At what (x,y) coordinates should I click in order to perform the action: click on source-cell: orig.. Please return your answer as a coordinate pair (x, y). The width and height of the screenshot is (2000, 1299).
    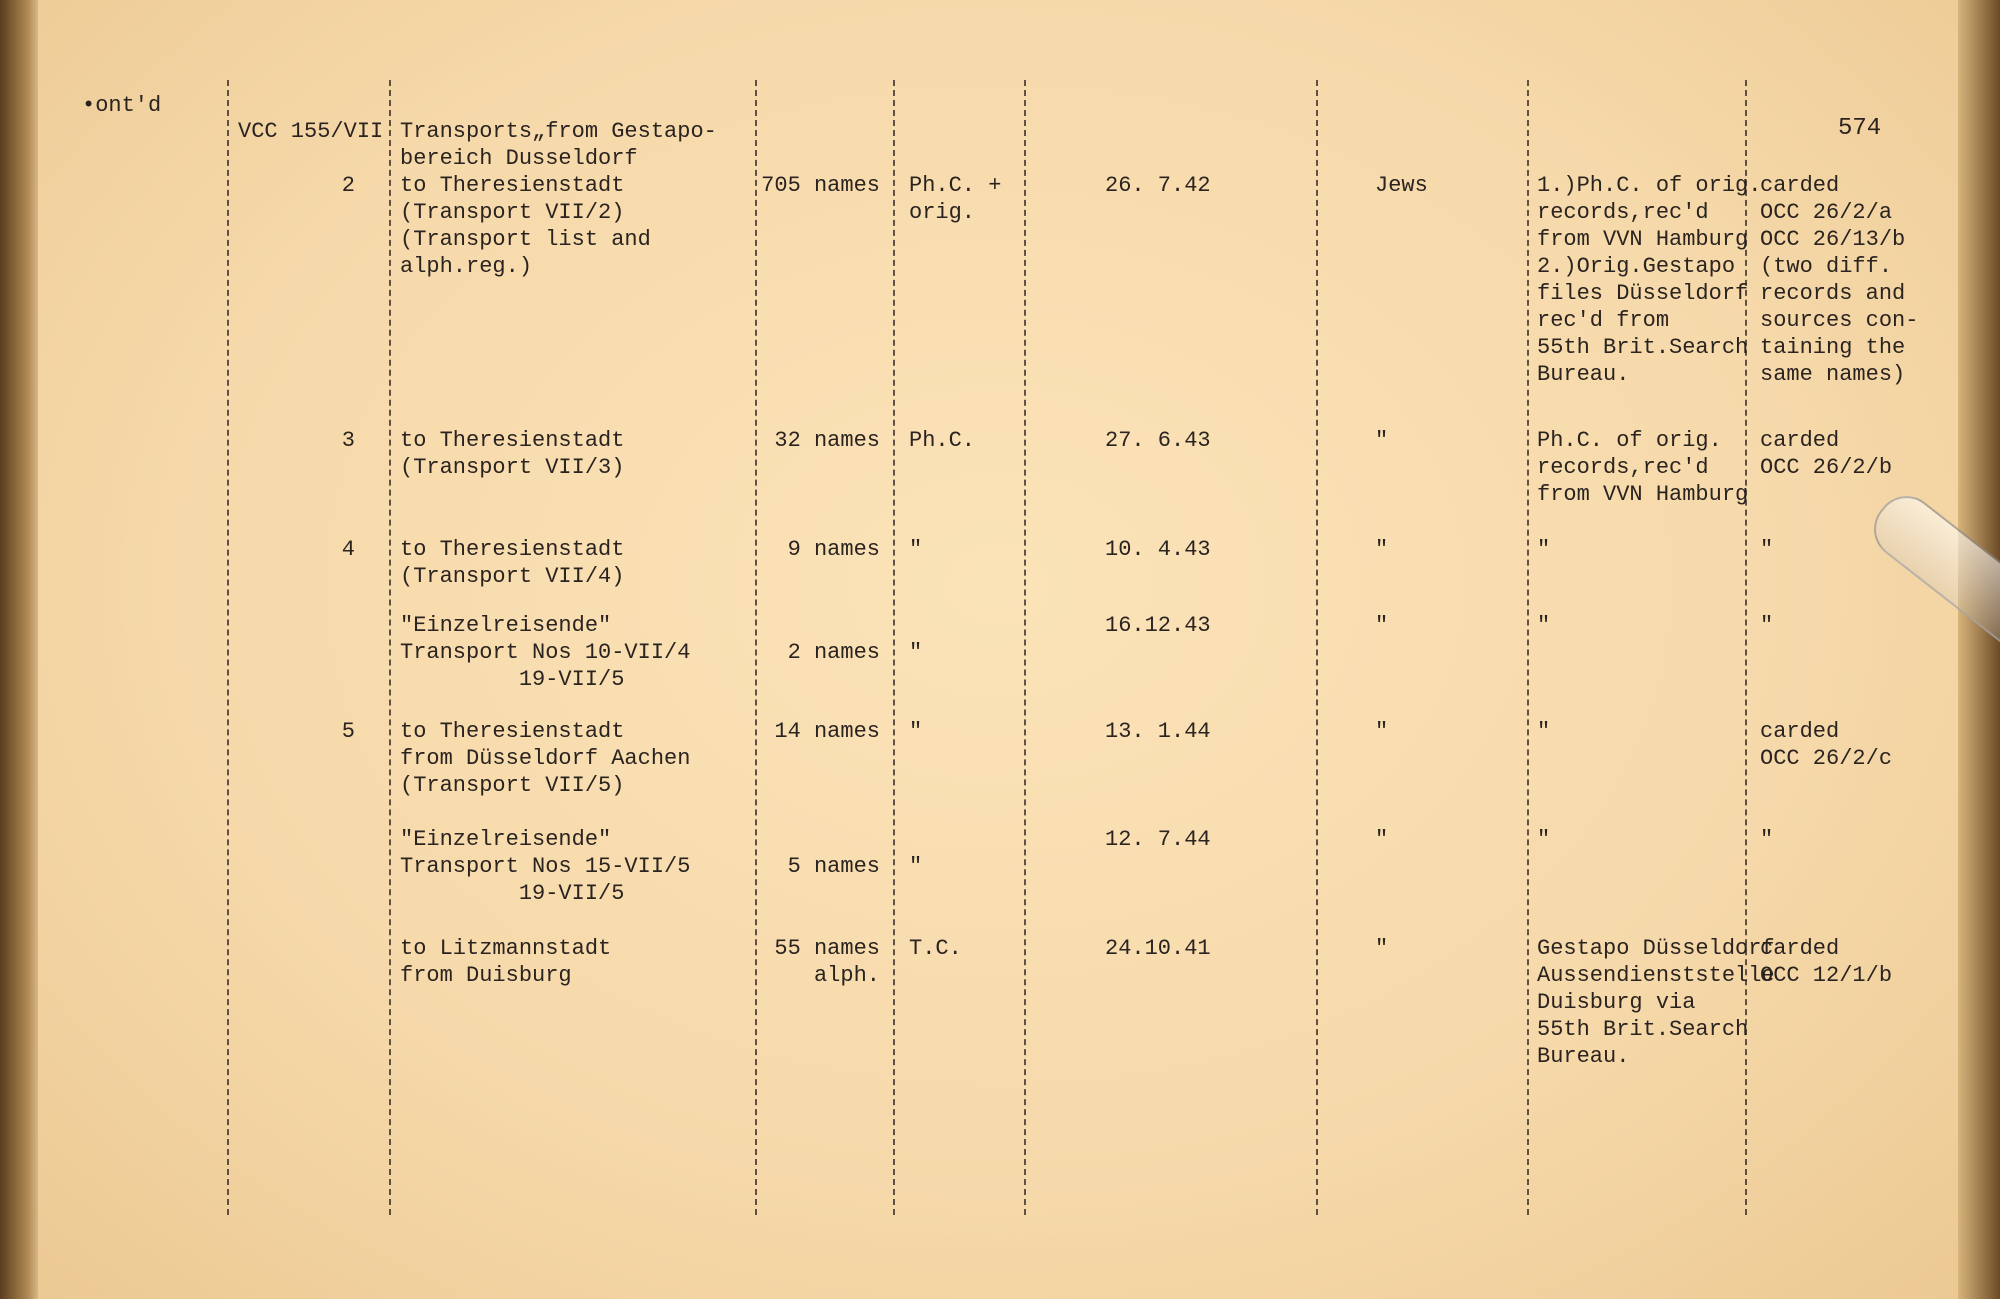
    Looking at the image, I should click on (942, 212).